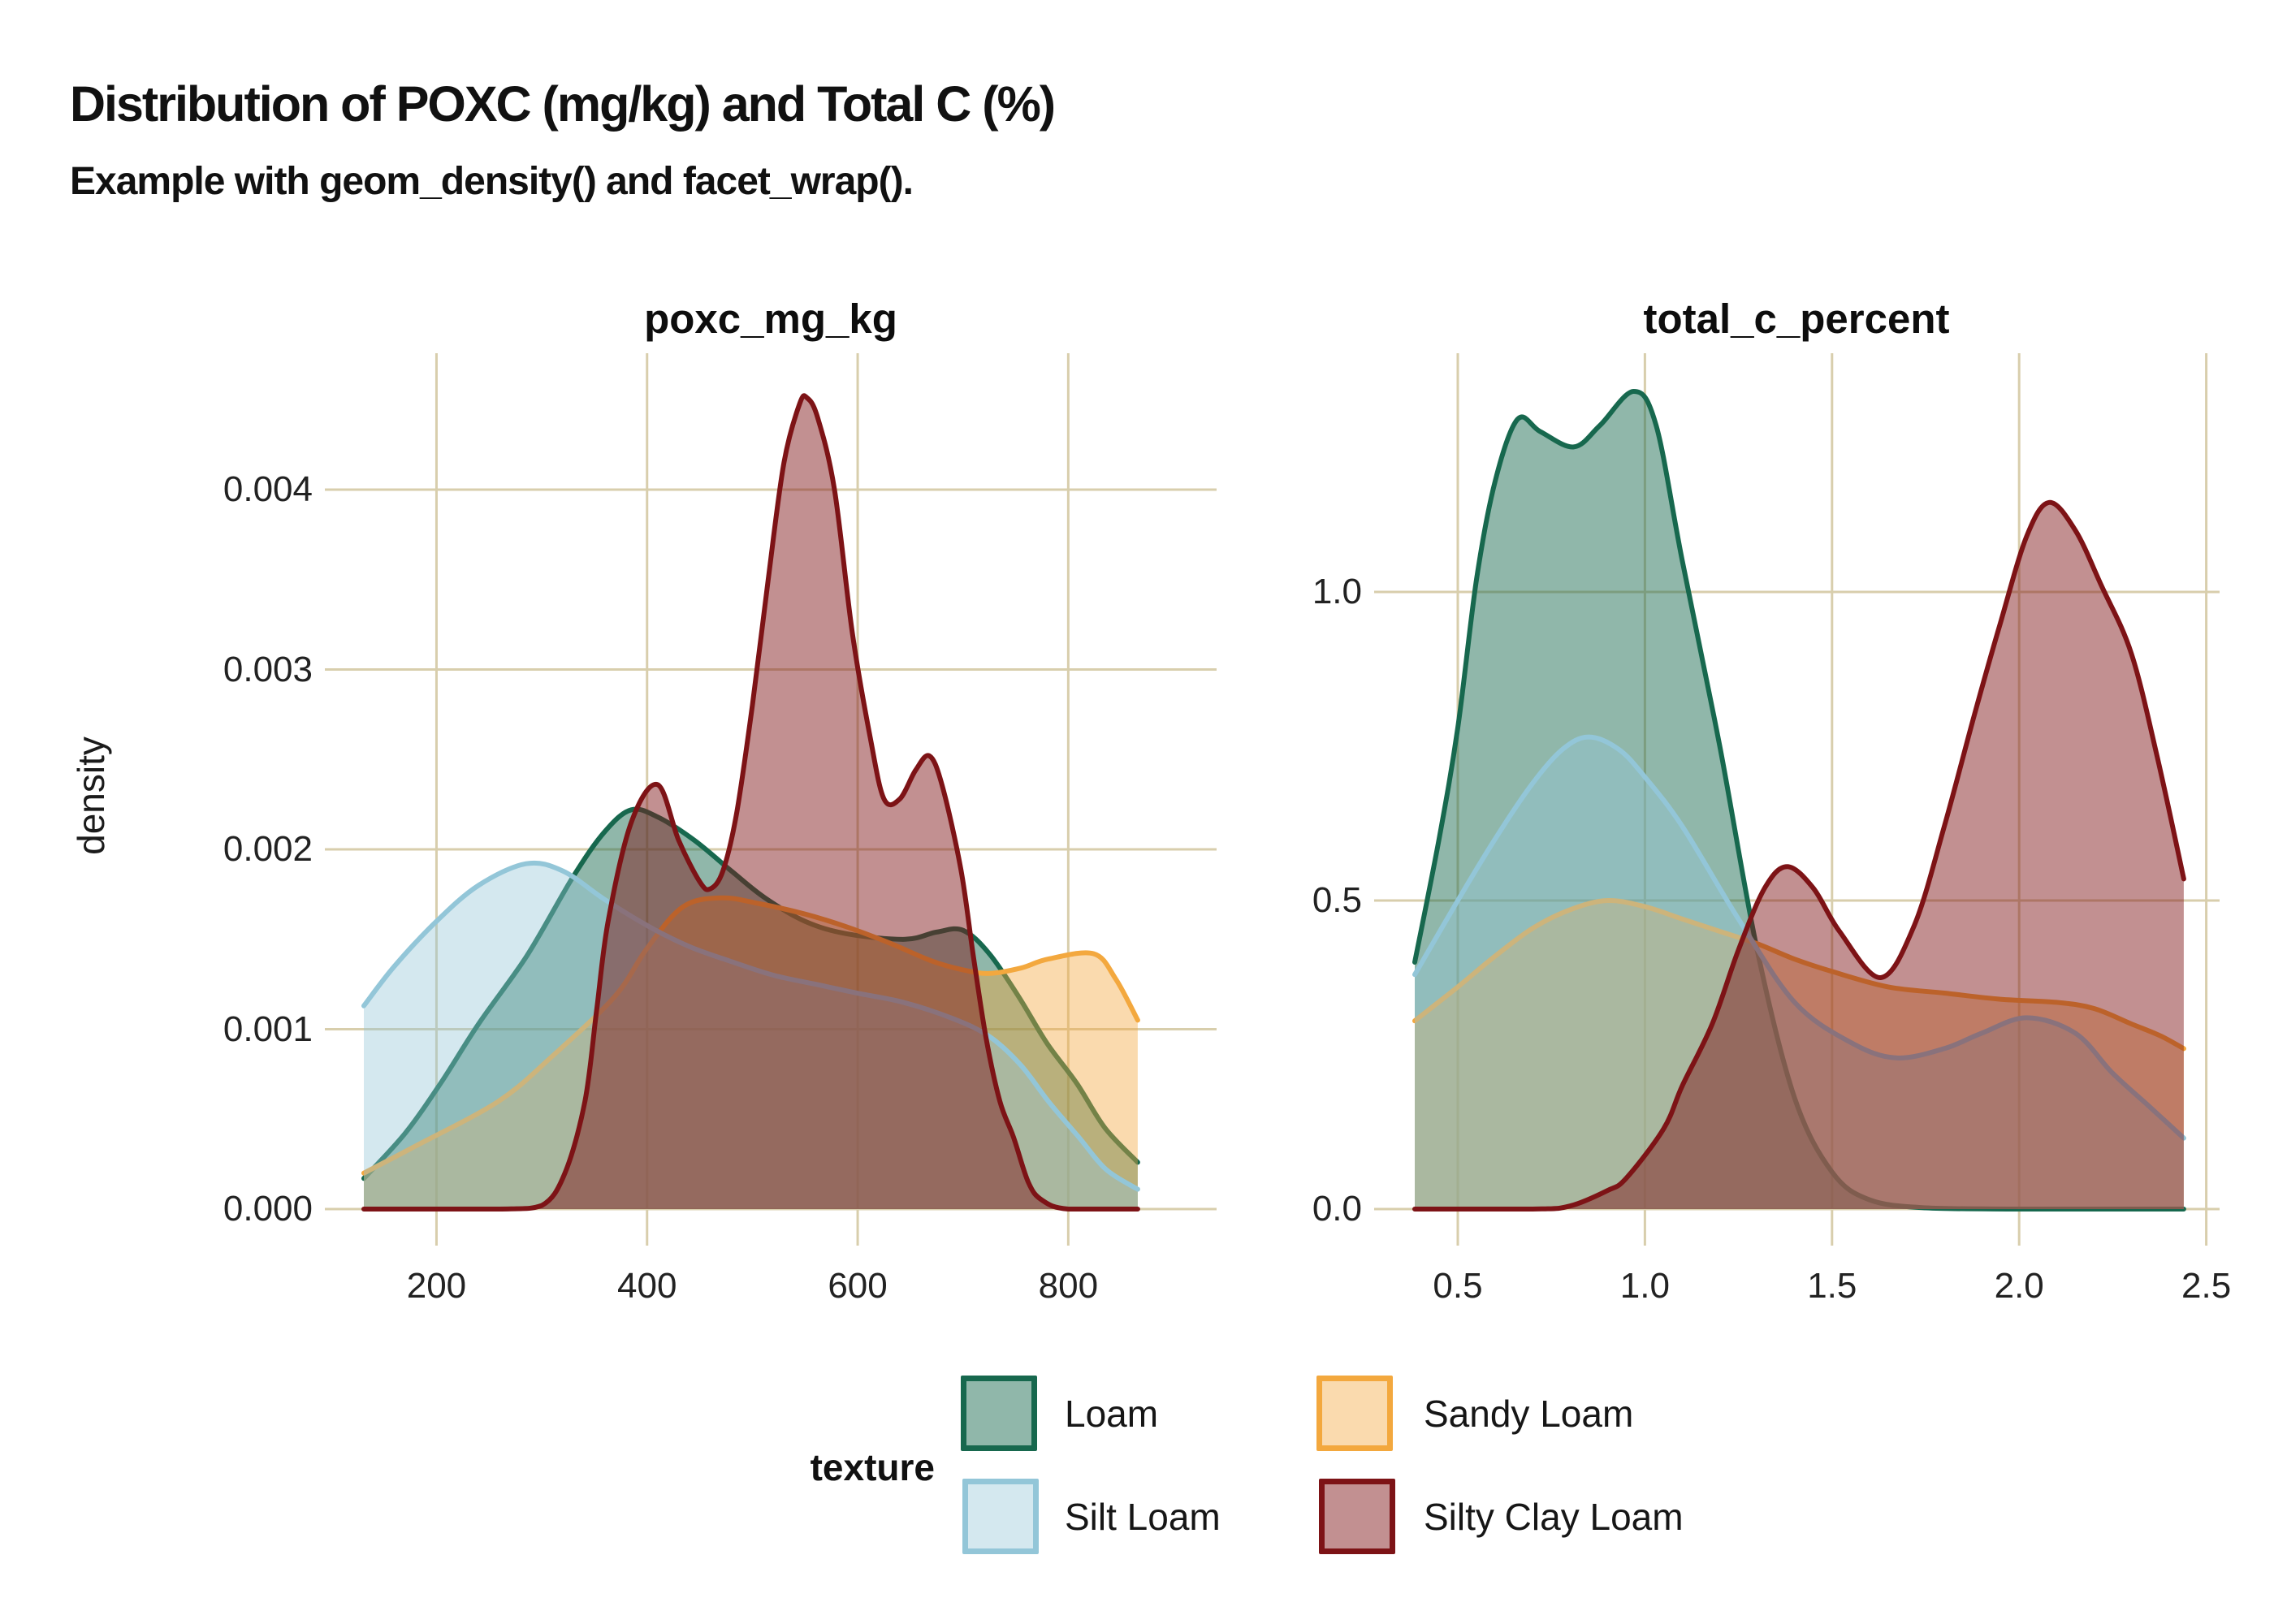 This screenshot has height=1624, width=2274. What do you see at coordinates (1799, 1054) in the screenshot?
I see `density-area-sandy-loam-facet1` at bounding box center [1799, 1054].